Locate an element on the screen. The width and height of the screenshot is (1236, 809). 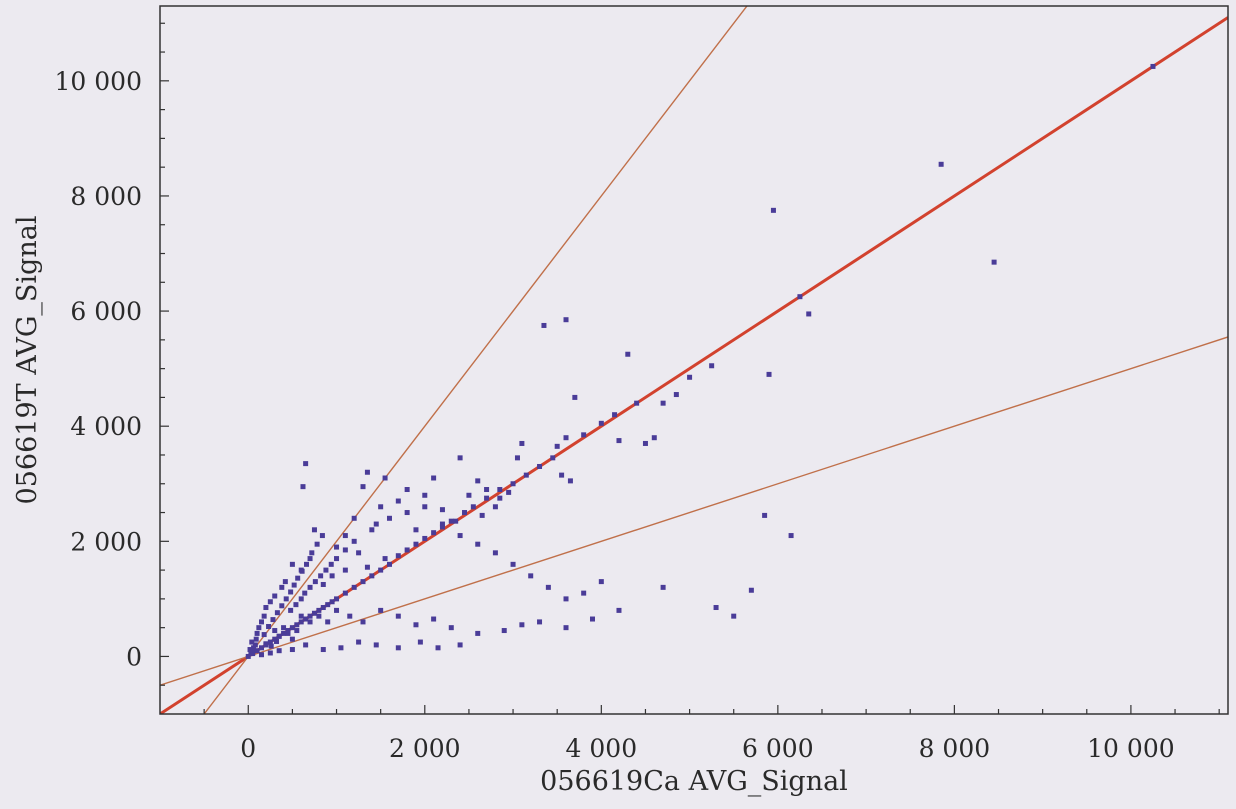
y-tick-label: 10 000 is located at coordinates (98, 81).